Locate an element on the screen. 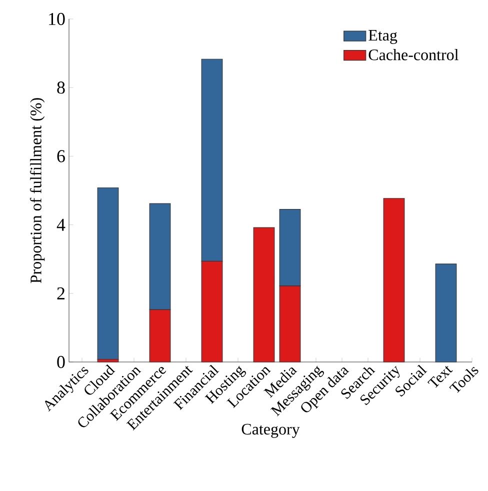 The image size is (488, 491). y-axis-title: Proportion of fulfillment (%) is located at coordinates (37, 191).